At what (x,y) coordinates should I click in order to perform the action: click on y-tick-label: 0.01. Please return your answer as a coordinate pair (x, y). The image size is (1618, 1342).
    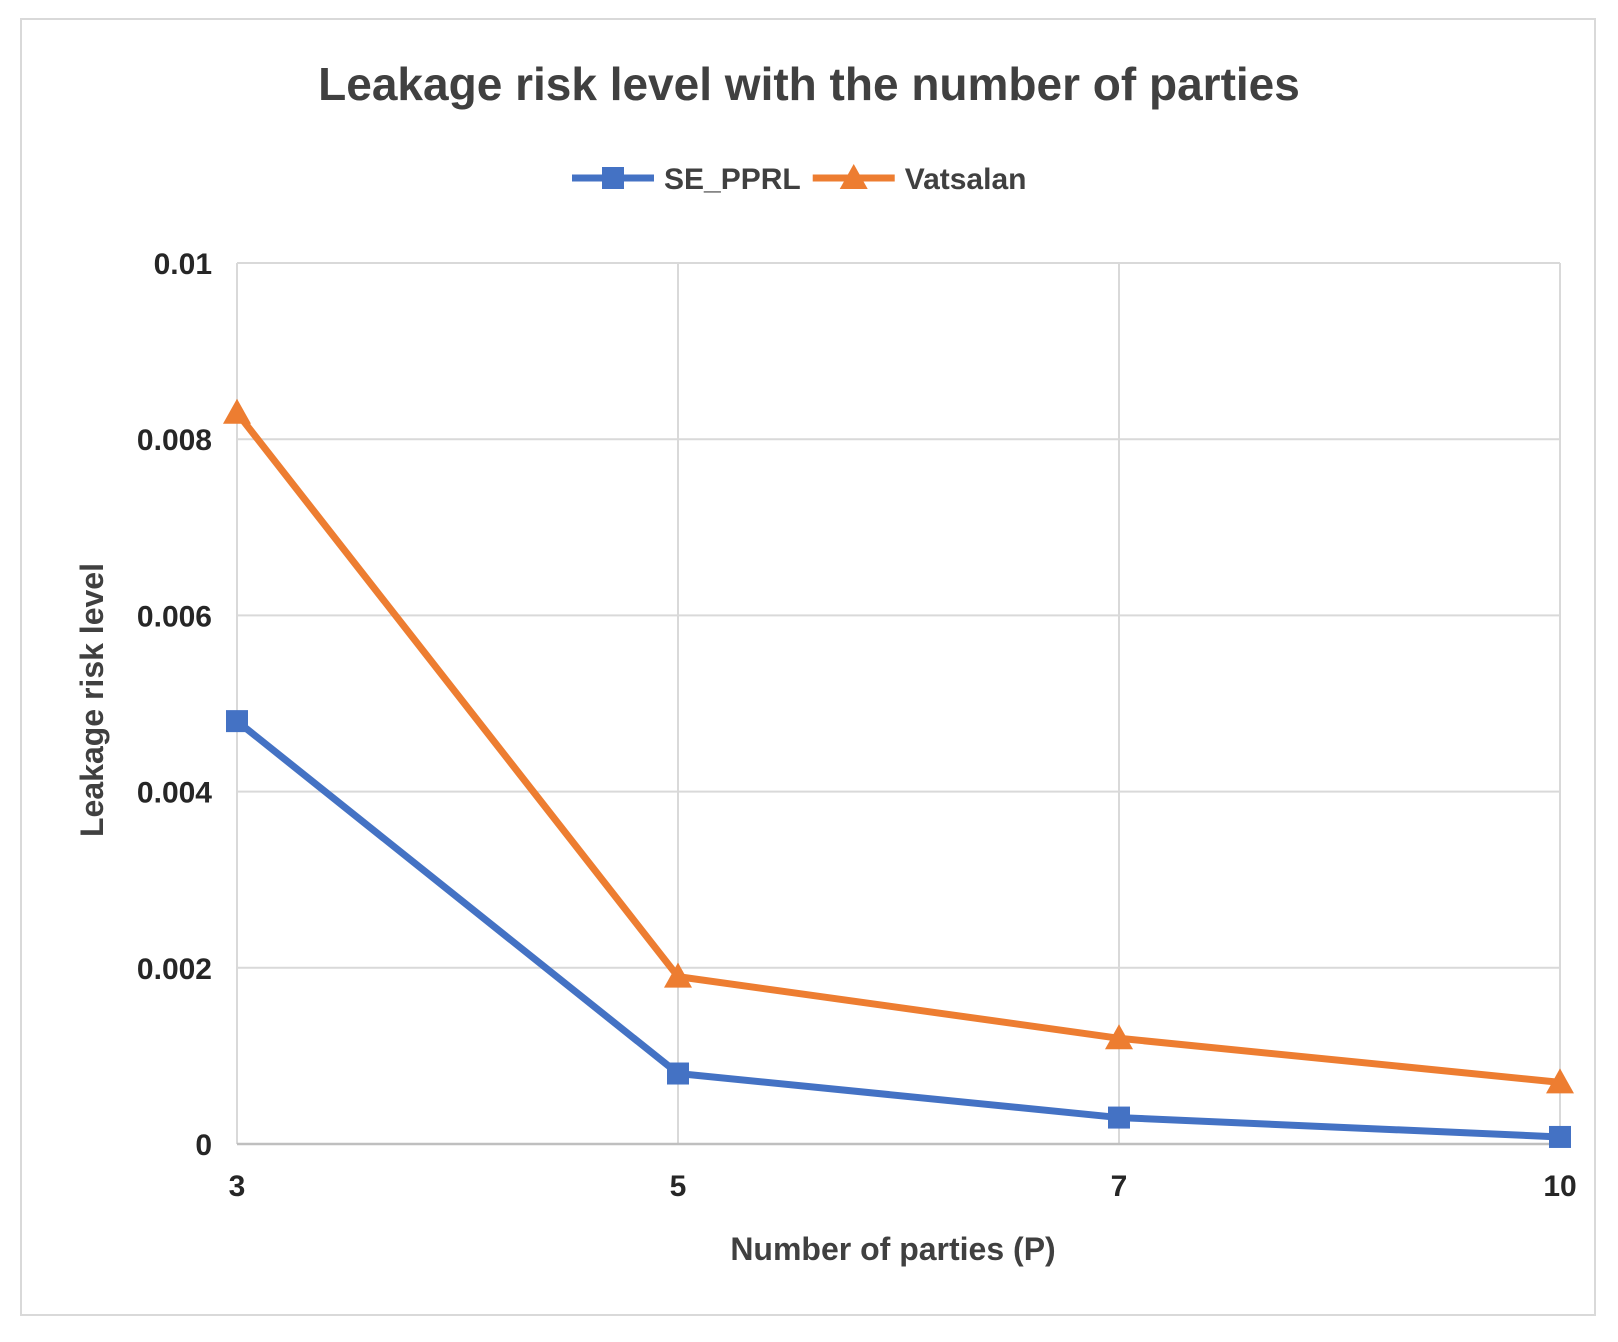
    Looking at the image, I should click on (183, 264).